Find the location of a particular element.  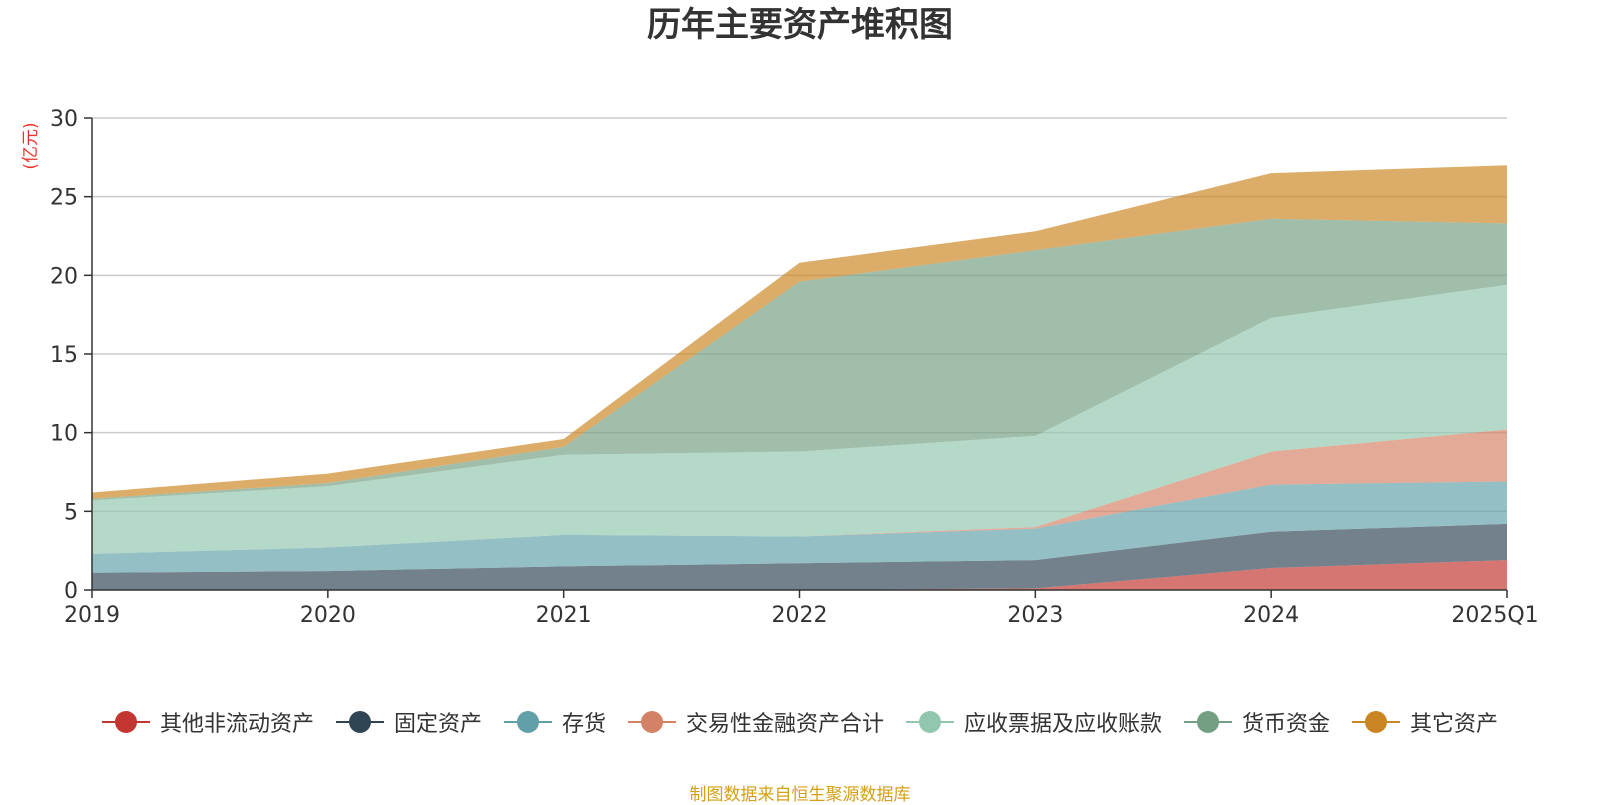

legend-item: 固定资产 is located at coordinates (408, 722).